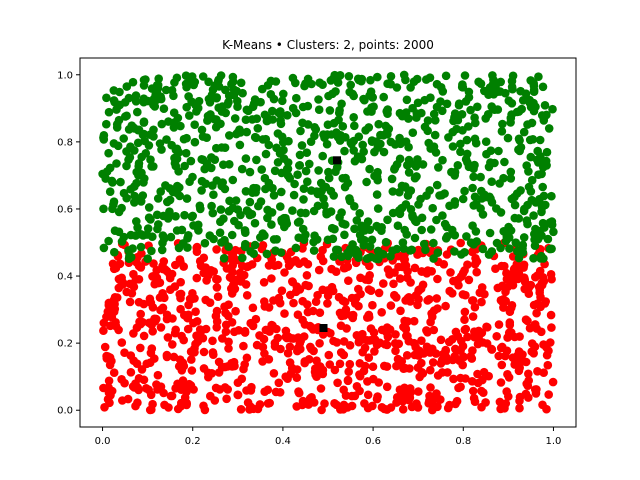 This screenshot has width=640, height=480. What do you see at coordinates (554, 441) in the screenshot?
I see `x-tick-label: 1.0` at bounding box center [554, 441].